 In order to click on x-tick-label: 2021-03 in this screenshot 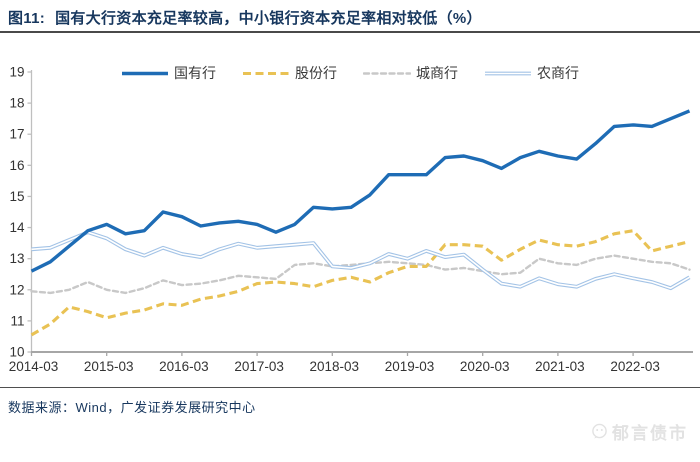, I will do `click(560, 366)`.